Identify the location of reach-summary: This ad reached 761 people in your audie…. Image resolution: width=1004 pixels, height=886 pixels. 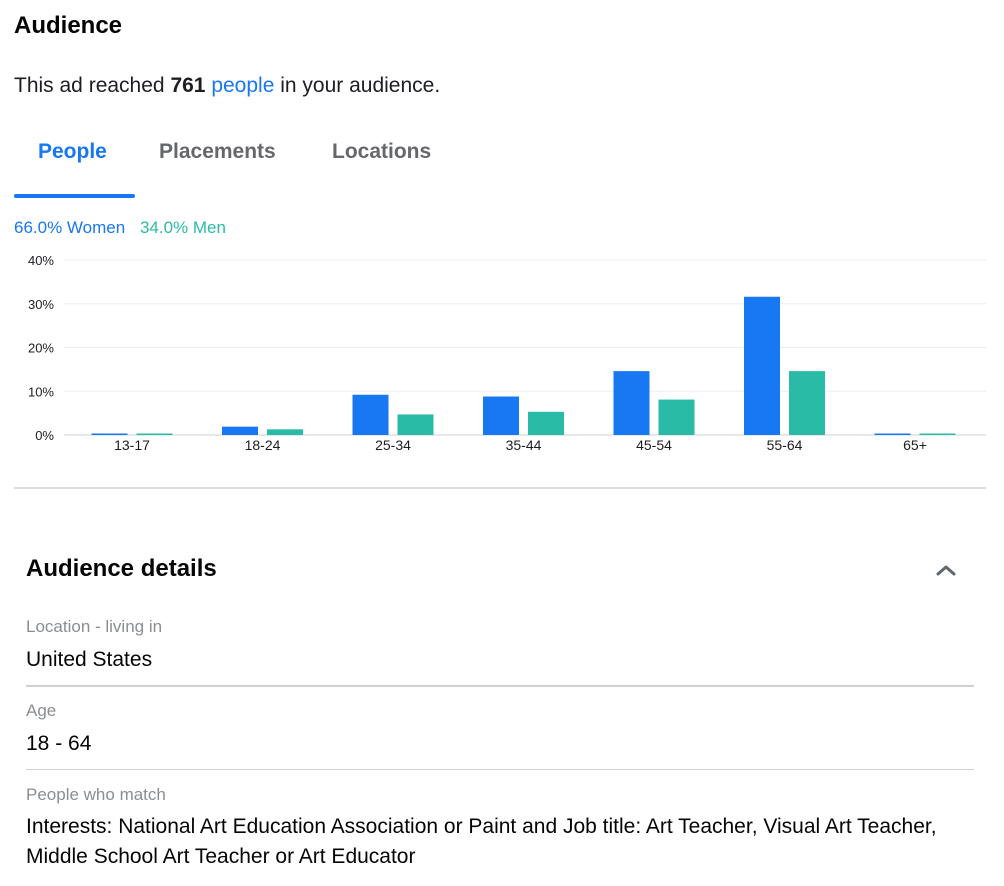
(227, 86).